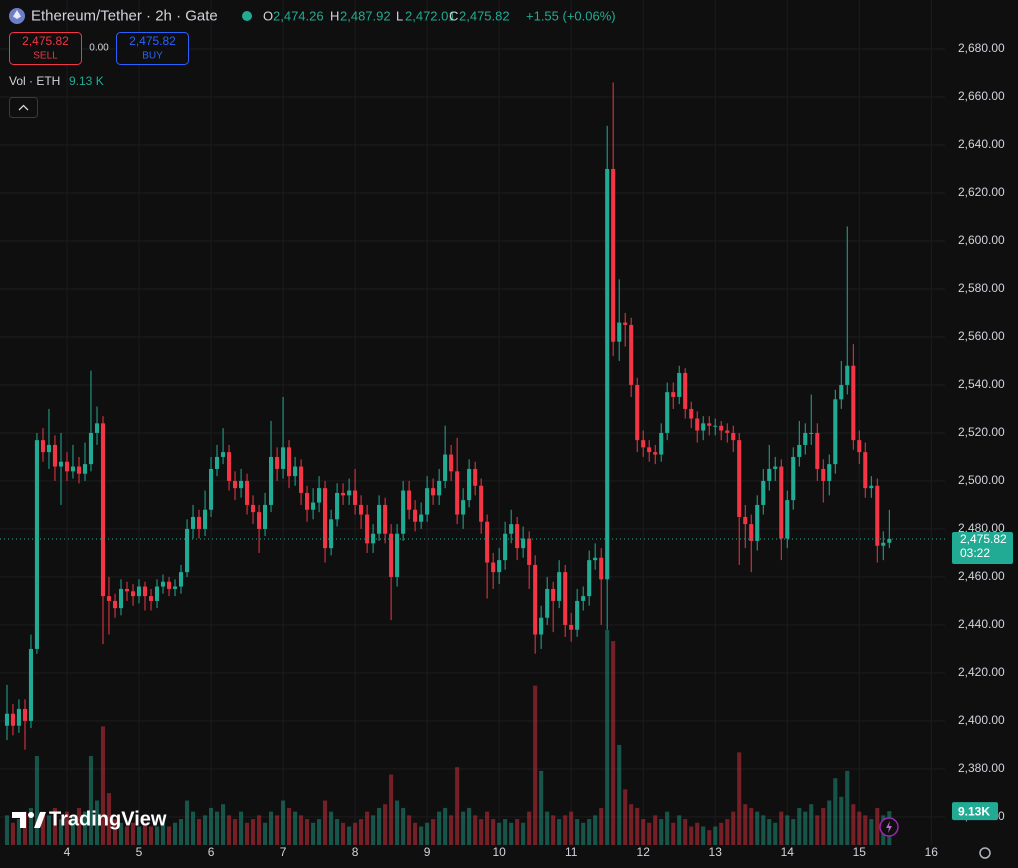  I want to click on sell-button, so click(45, 48).